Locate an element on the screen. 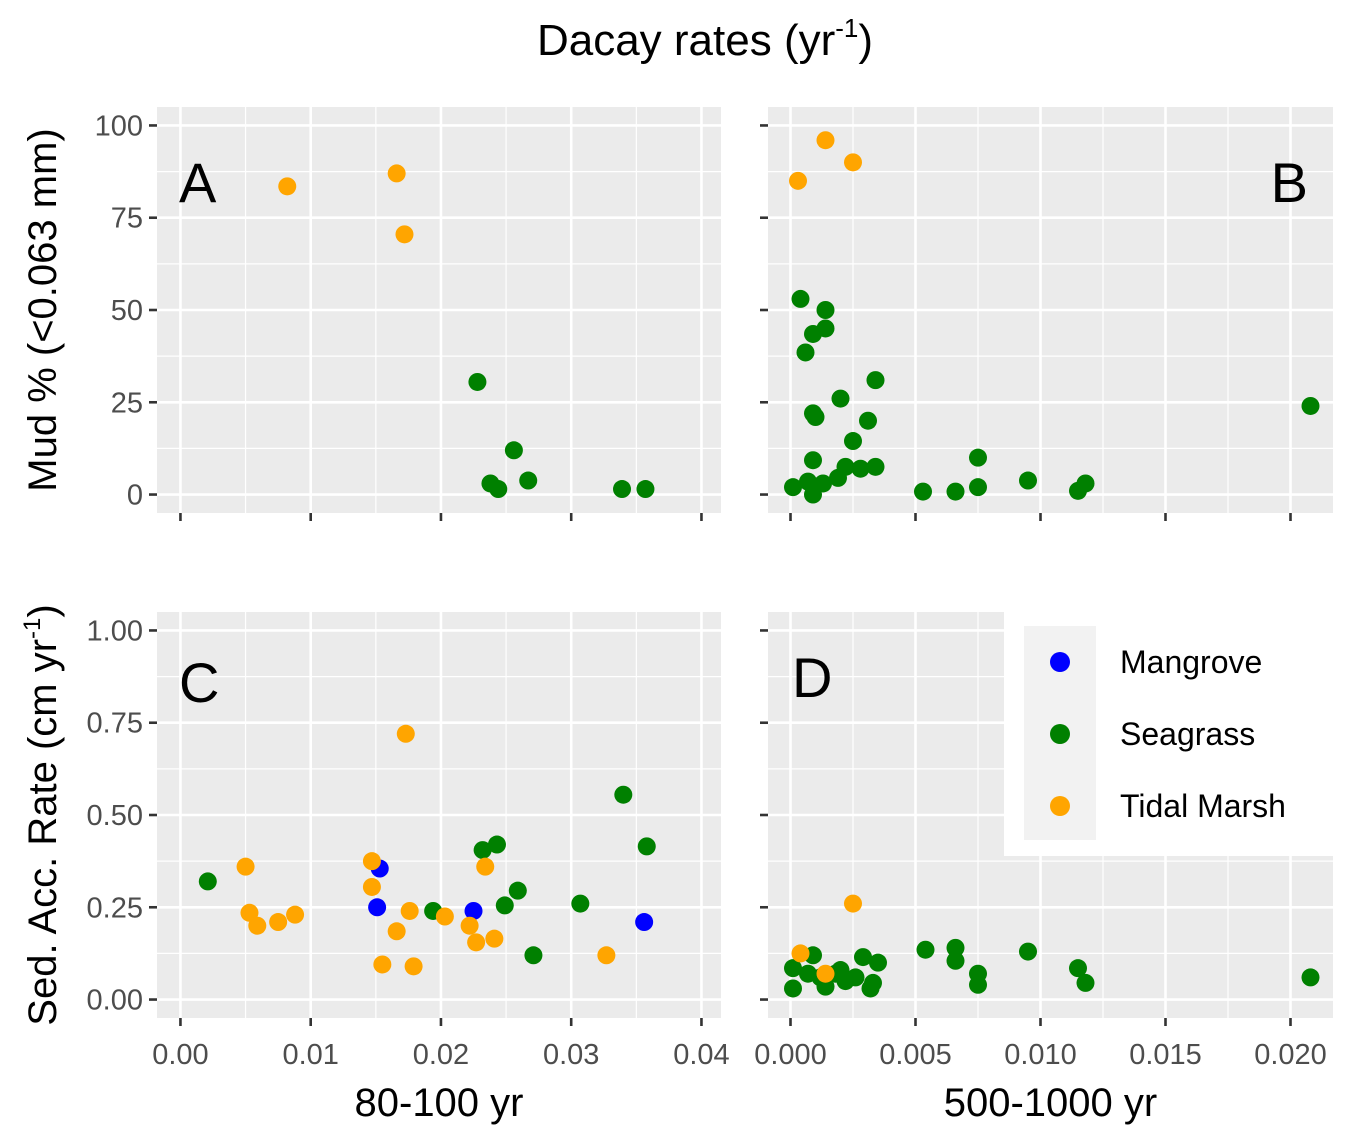 The width and height of the screenshot is (1356, 1148). x-tick-label: 0.020 is located at coordinates (1290, 1055).